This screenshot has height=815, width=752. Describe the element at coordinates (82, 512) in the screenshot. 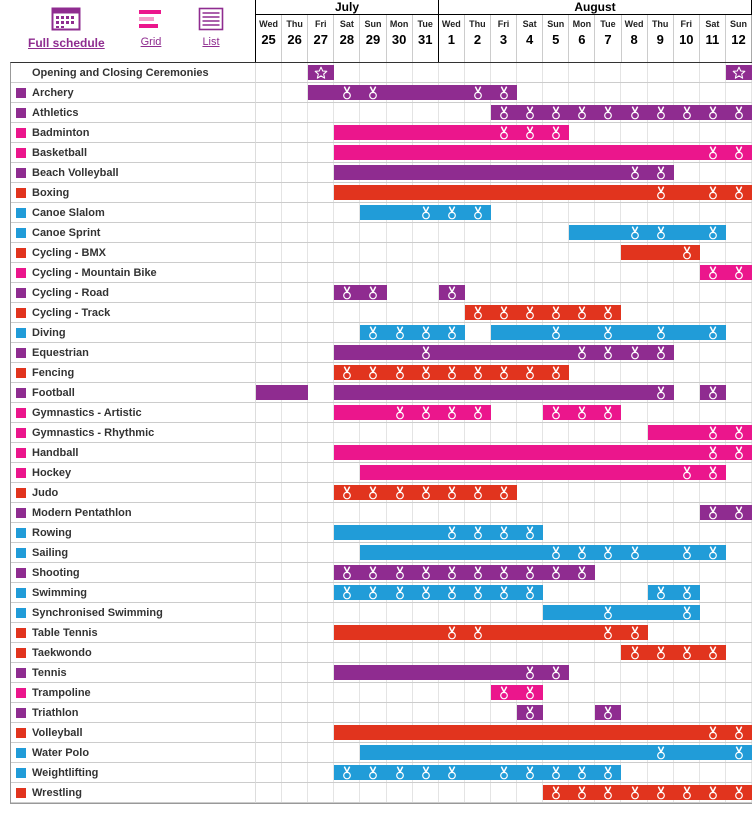

I see `sport-name: Modern Pentathlon` at that location.